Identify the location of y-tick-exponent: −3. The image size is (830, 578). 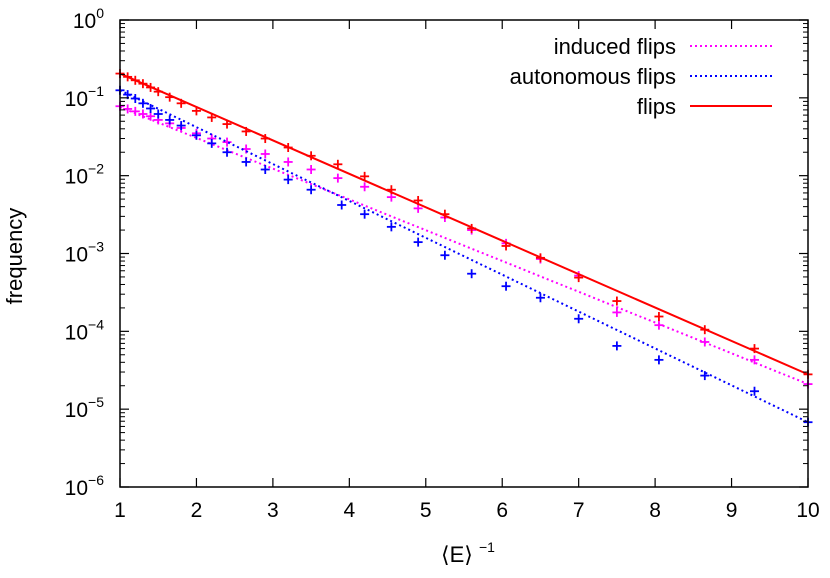
(96, 247).